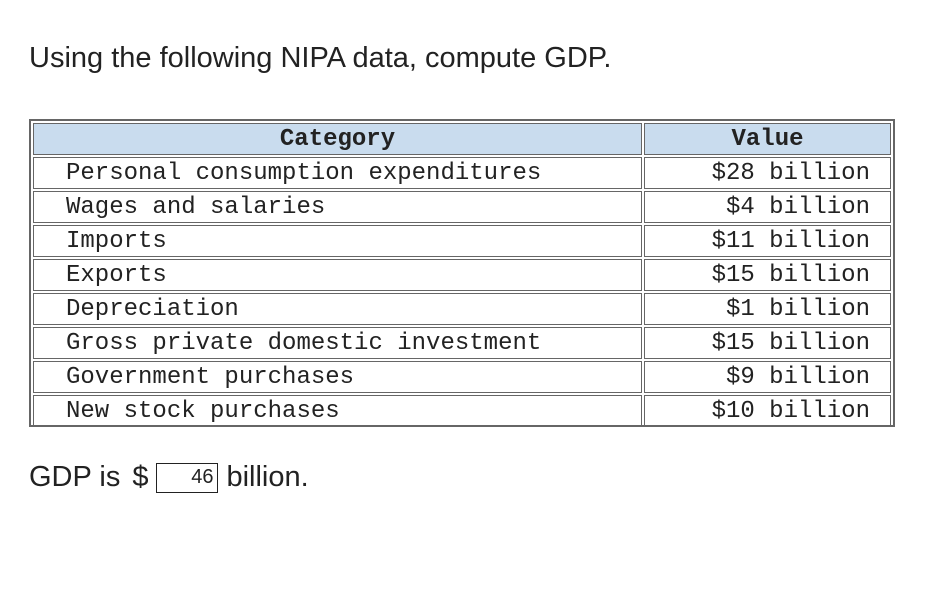 The height and width of the screenshot is (606, 942). What do you see at coordinates (767, 173) in the screenshot?
I see `value-cell: $28 billion` at bounding box center [767, 173].